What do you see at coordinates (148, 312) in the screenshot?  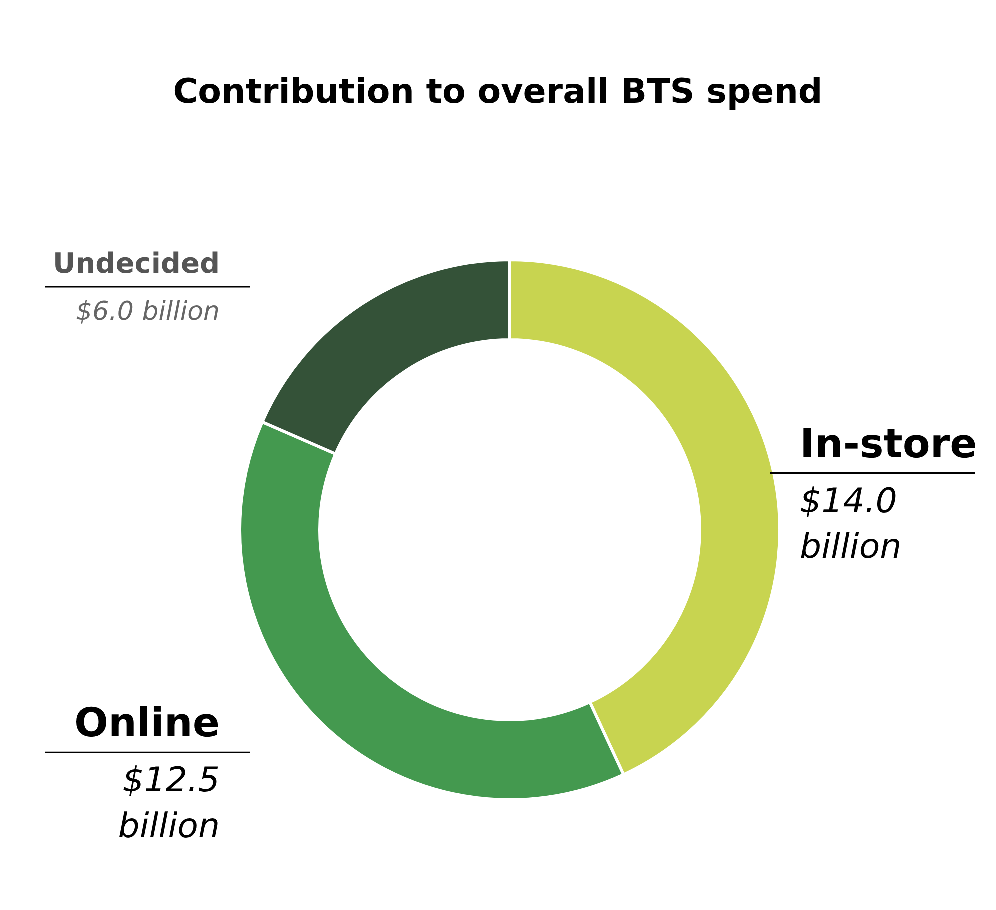 I see `data-label: $6.0 billion` at bounding box center [148, 312].